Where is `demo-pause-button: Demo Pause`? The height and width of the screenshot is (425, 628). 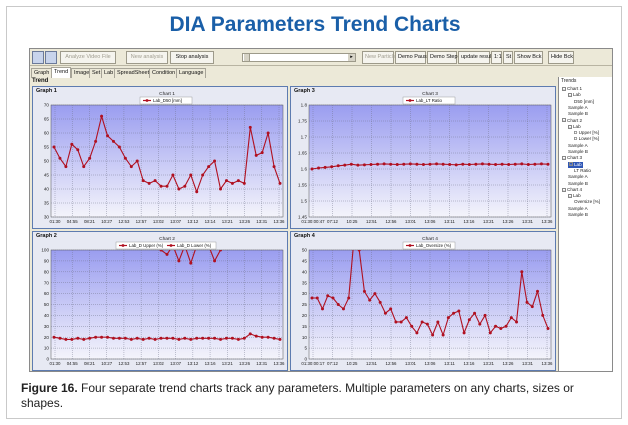
demo-pause-button: Demo Pause is located at coordinates (412, 57).